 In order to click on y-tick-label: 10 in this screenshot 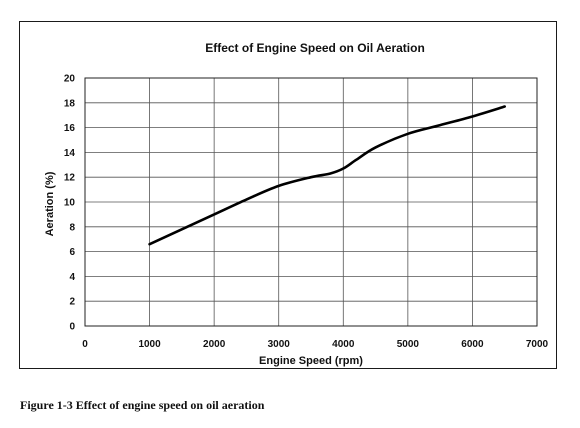, I will do `click(70, 203)`.